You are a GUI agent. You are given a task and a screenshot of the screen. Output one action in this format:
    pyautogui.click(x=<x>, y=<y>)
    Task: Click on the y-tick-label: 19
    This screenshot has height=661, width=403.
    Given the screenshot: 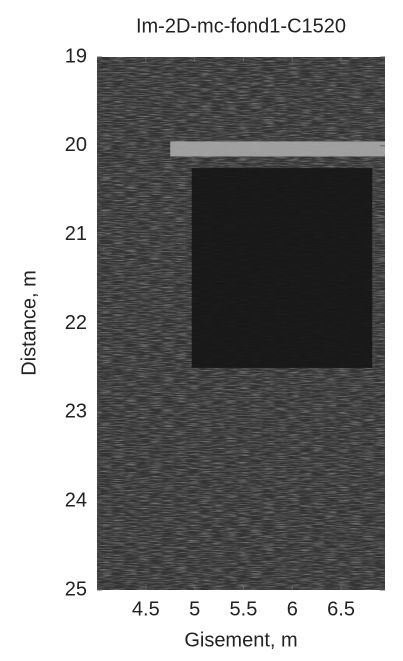 What is the action you would take?
    pyautogui.click(x=76, y=56)
    